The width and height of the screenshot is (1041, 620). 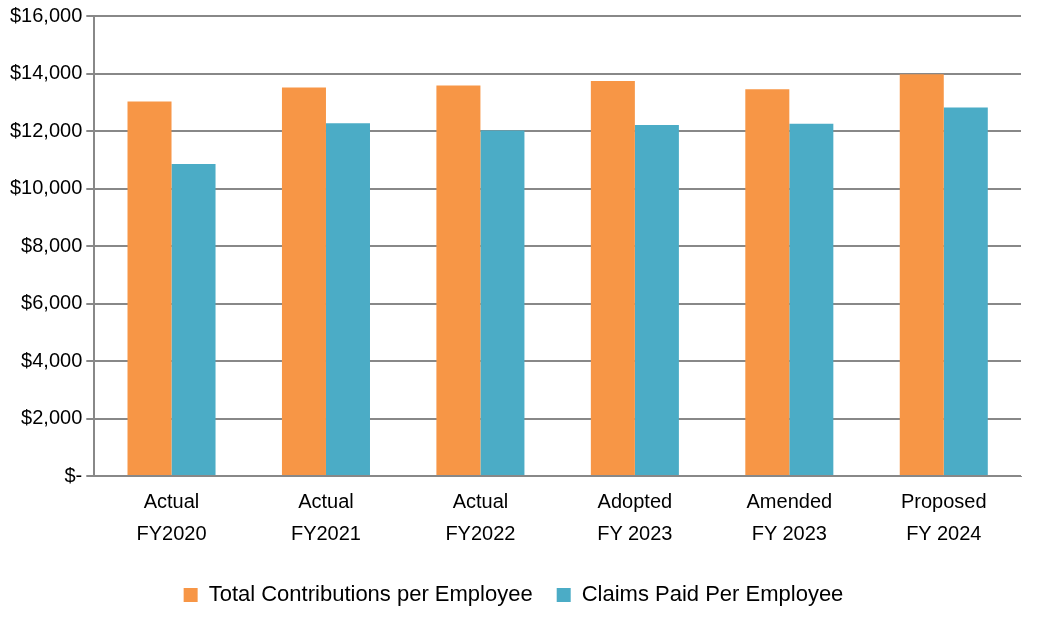 I want to click on y-tick-label: $10,000, so click(x=46, y=187).